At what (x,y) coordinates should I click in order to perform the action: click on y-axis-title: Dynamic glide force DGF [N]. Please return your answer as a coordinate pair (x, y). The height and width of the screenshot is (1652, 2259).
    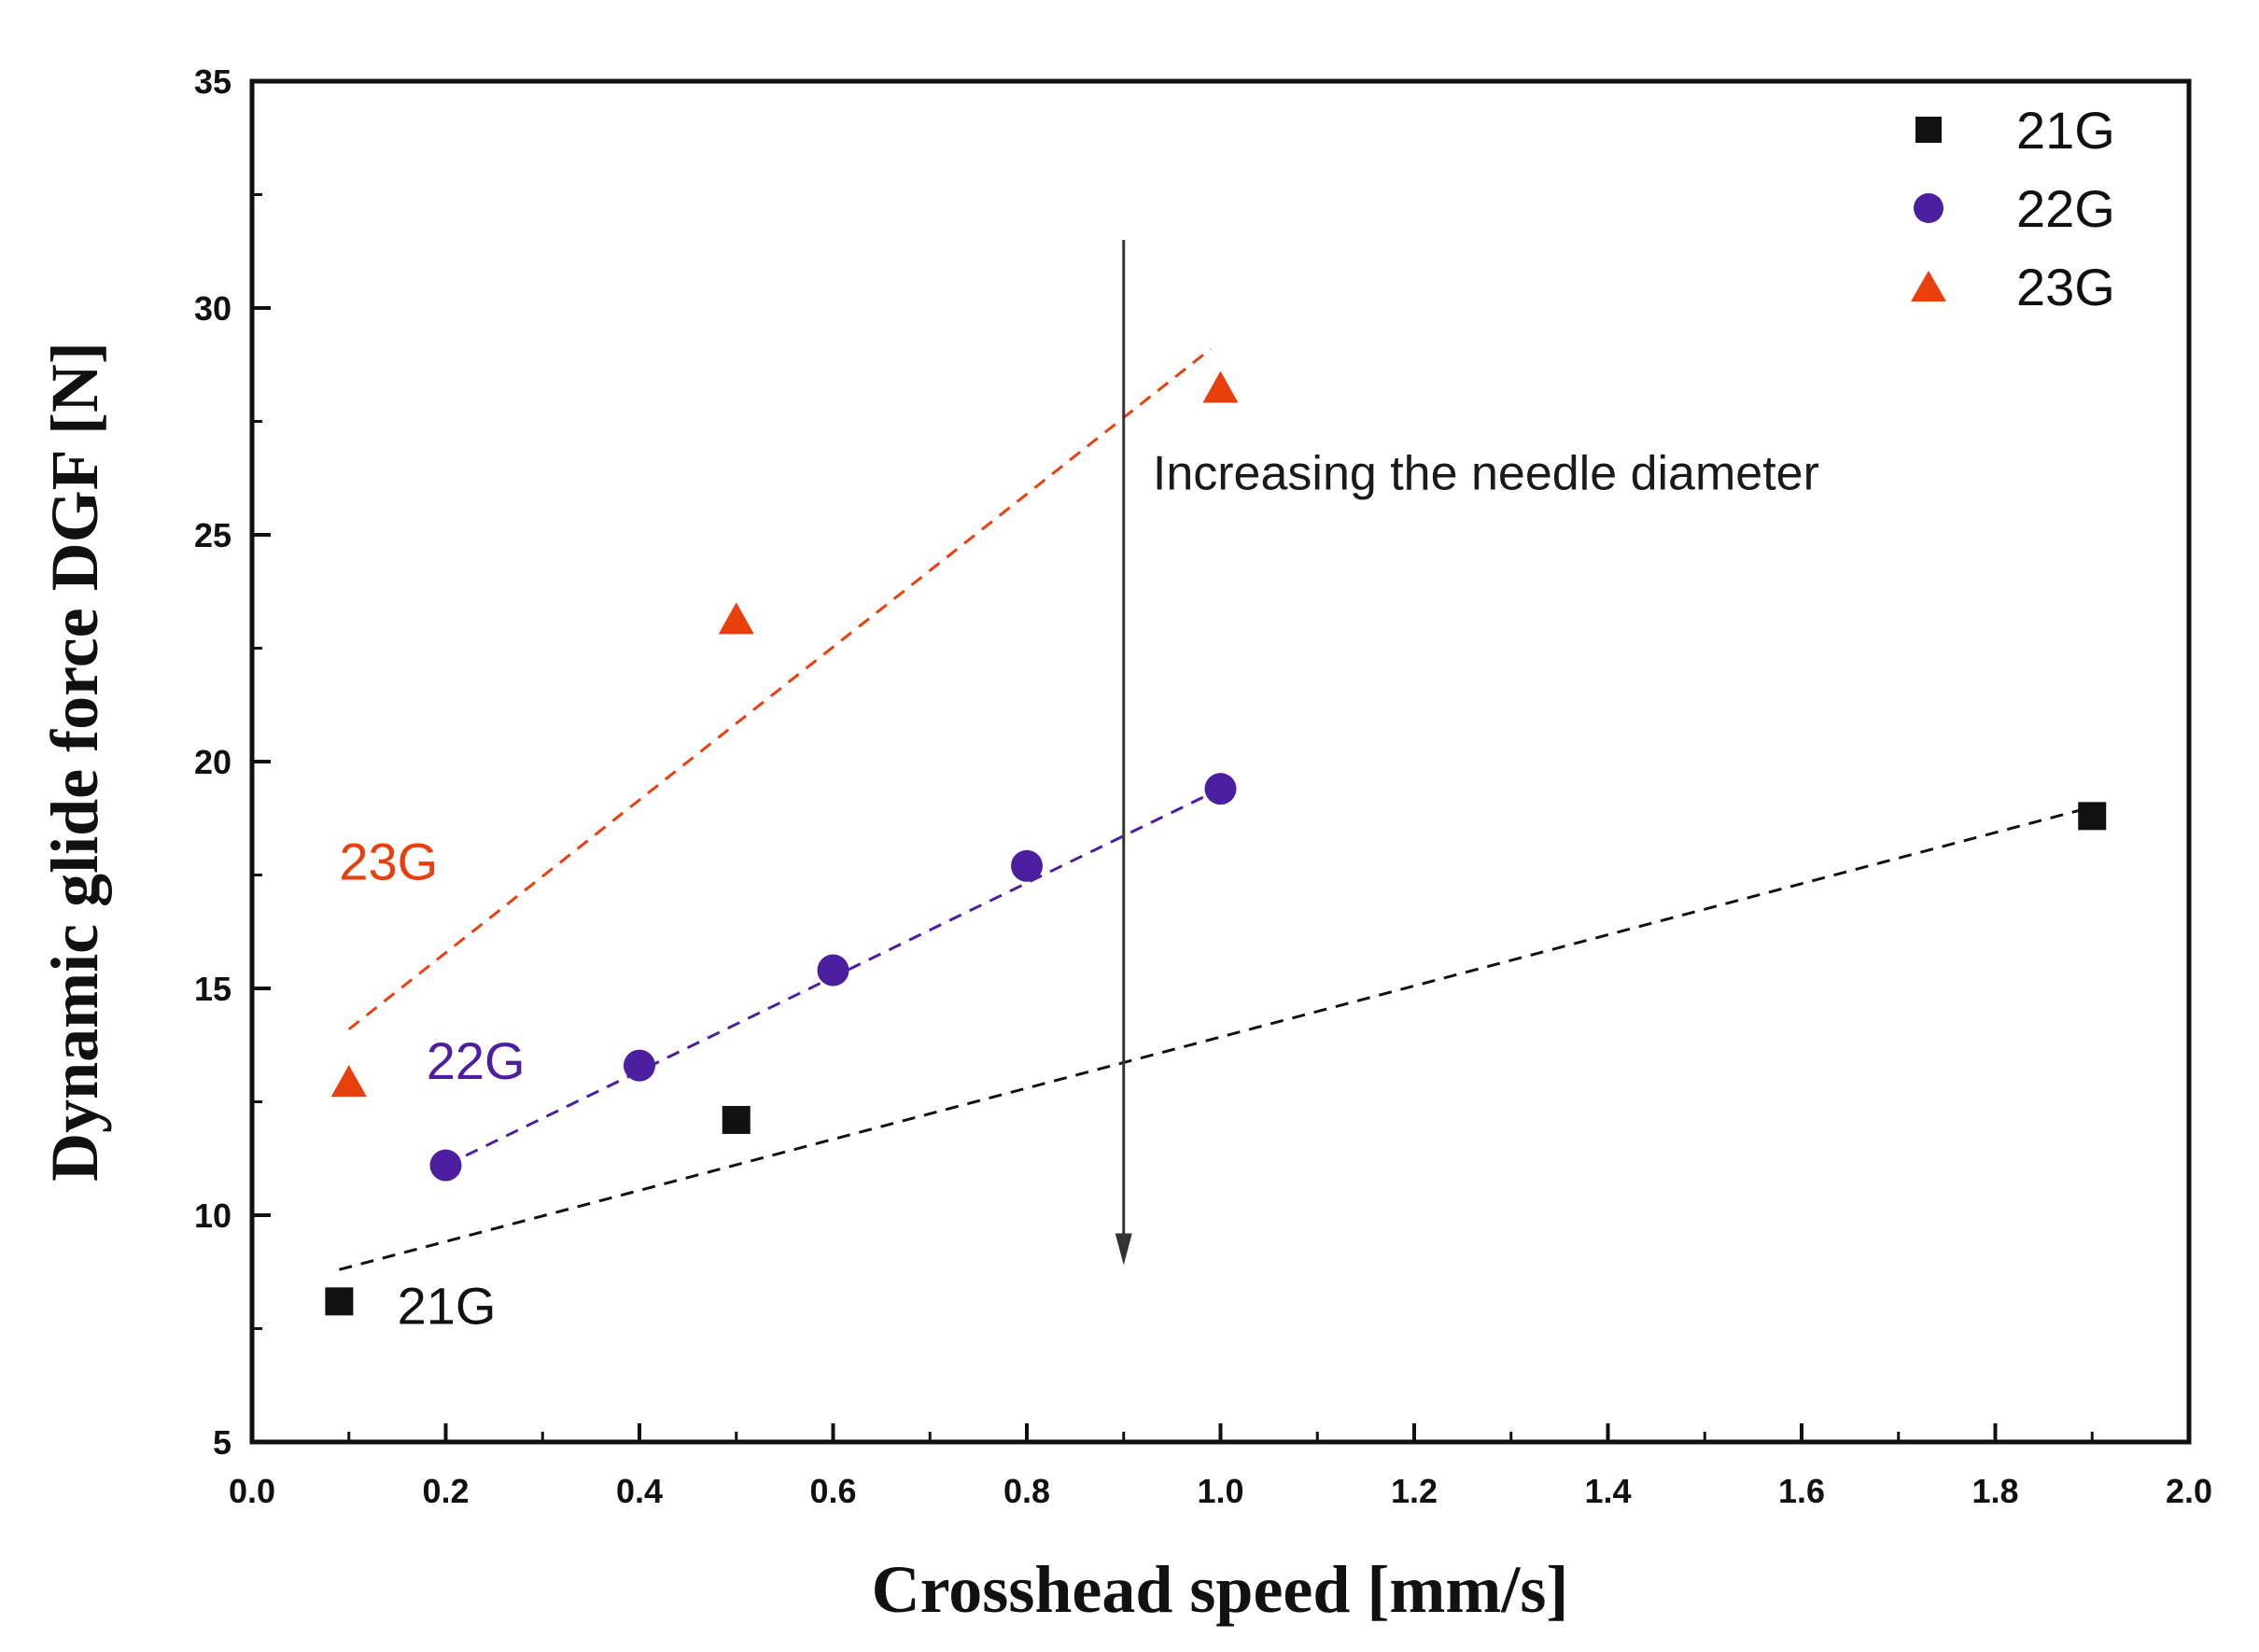
    Looking at the image, I should click on (74, 762).